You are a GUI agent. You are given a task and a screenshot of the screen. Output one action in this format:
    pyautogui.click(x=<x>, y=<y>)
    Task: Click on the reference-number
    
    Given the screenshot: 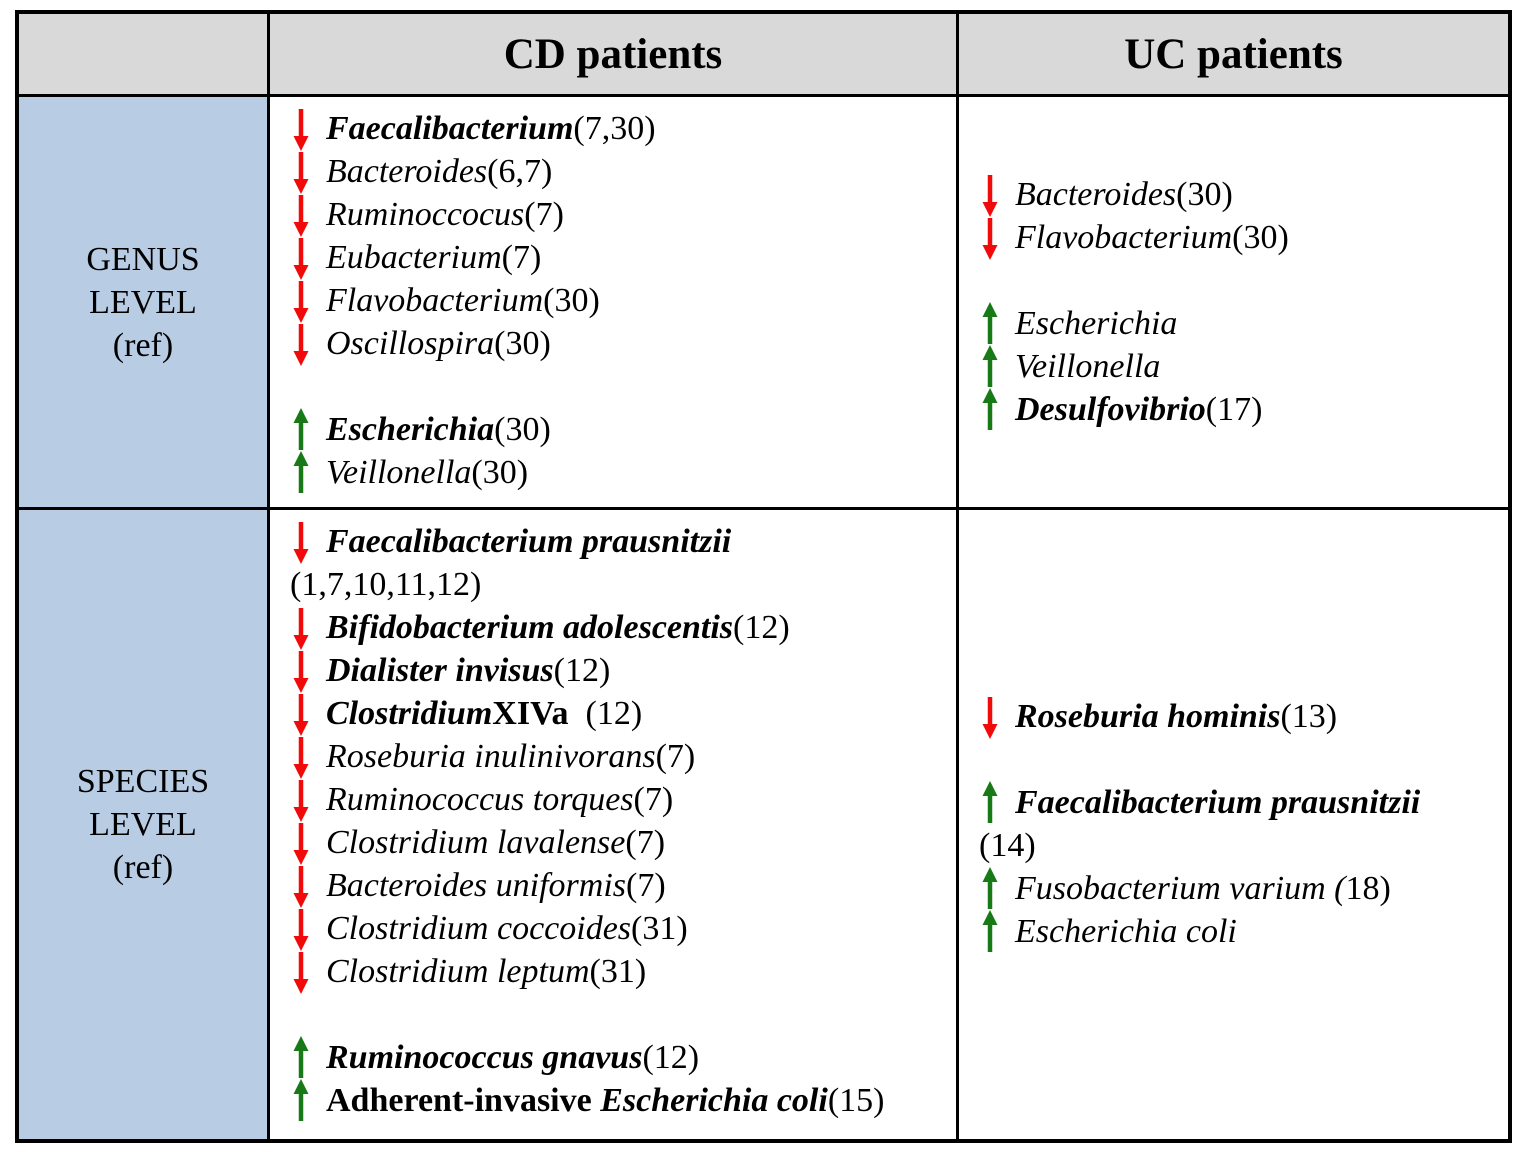 What is the action you would take?
    pyautogui.click(x=596, y=1101)
    